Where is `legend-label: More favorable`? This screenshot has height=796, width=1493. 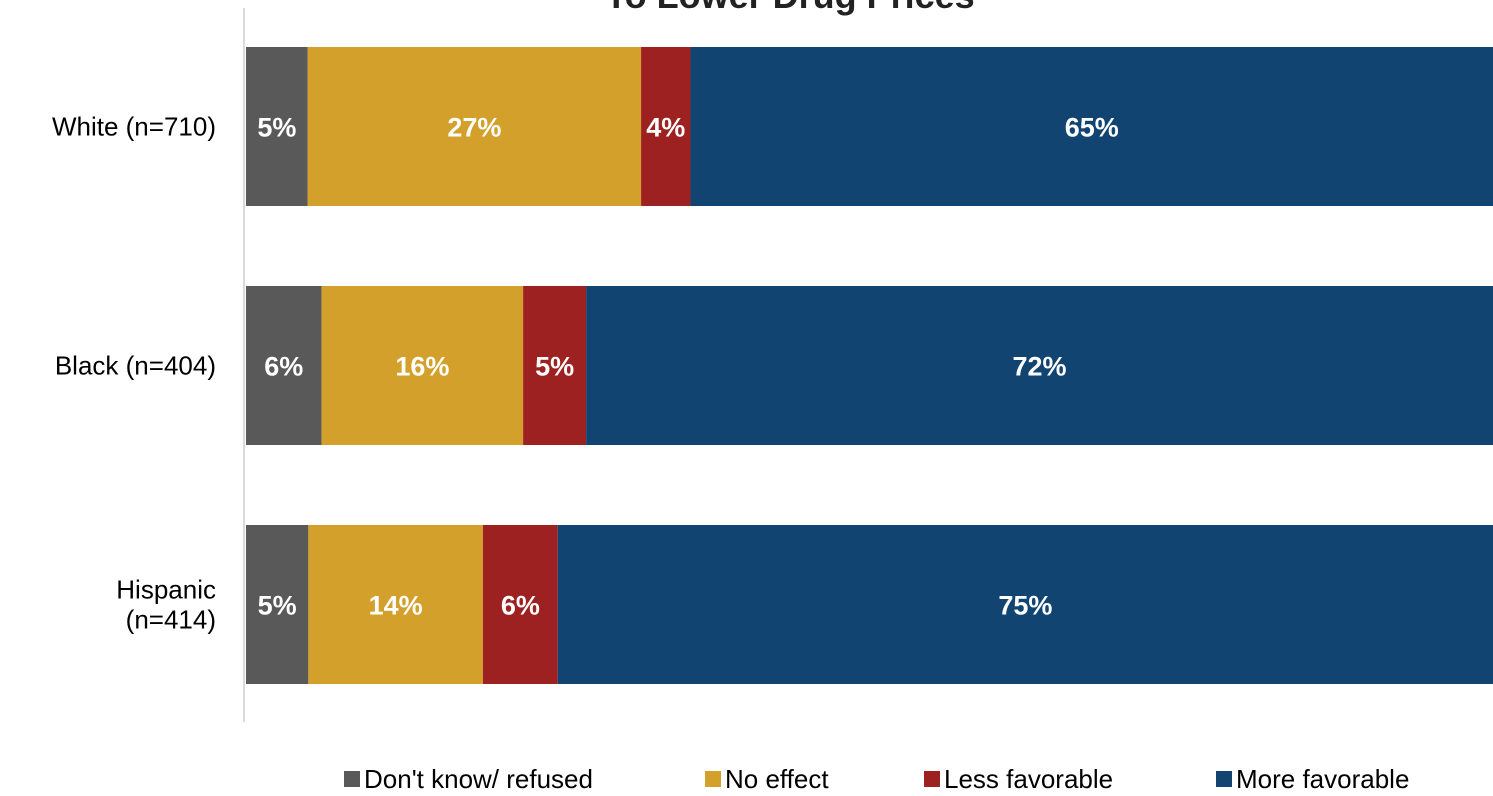
legend-label: More favorable is located at coordinates (1322, 779).